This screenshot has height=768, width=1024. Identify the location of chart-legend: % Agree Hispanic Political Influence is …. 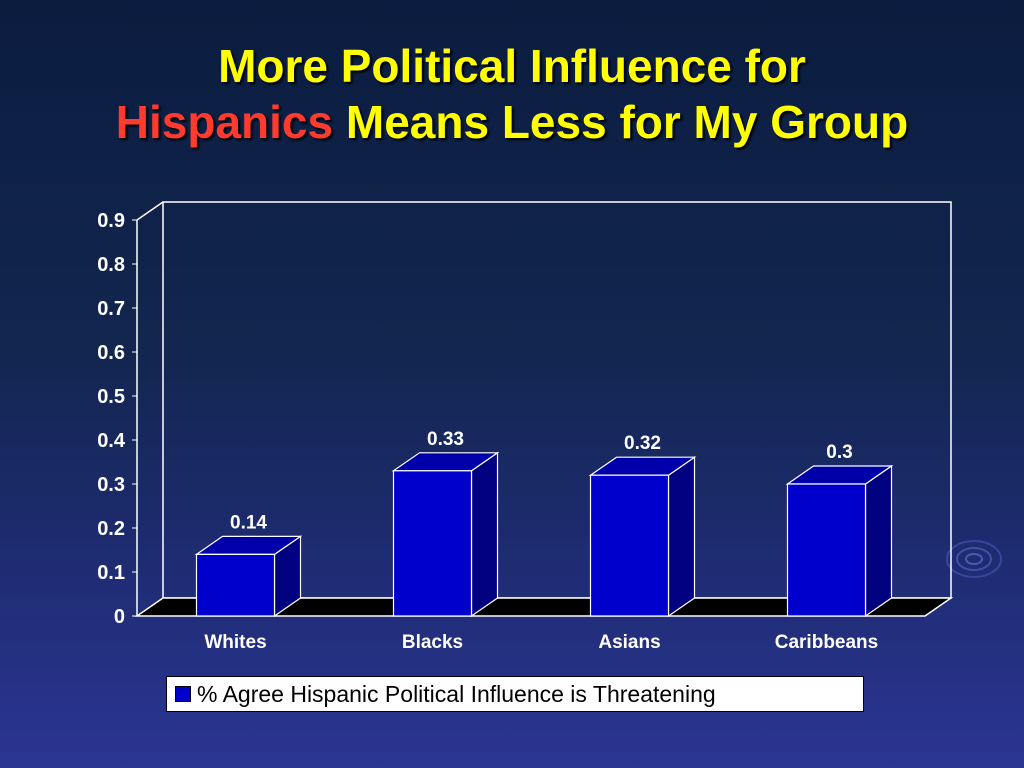
(515, 694).